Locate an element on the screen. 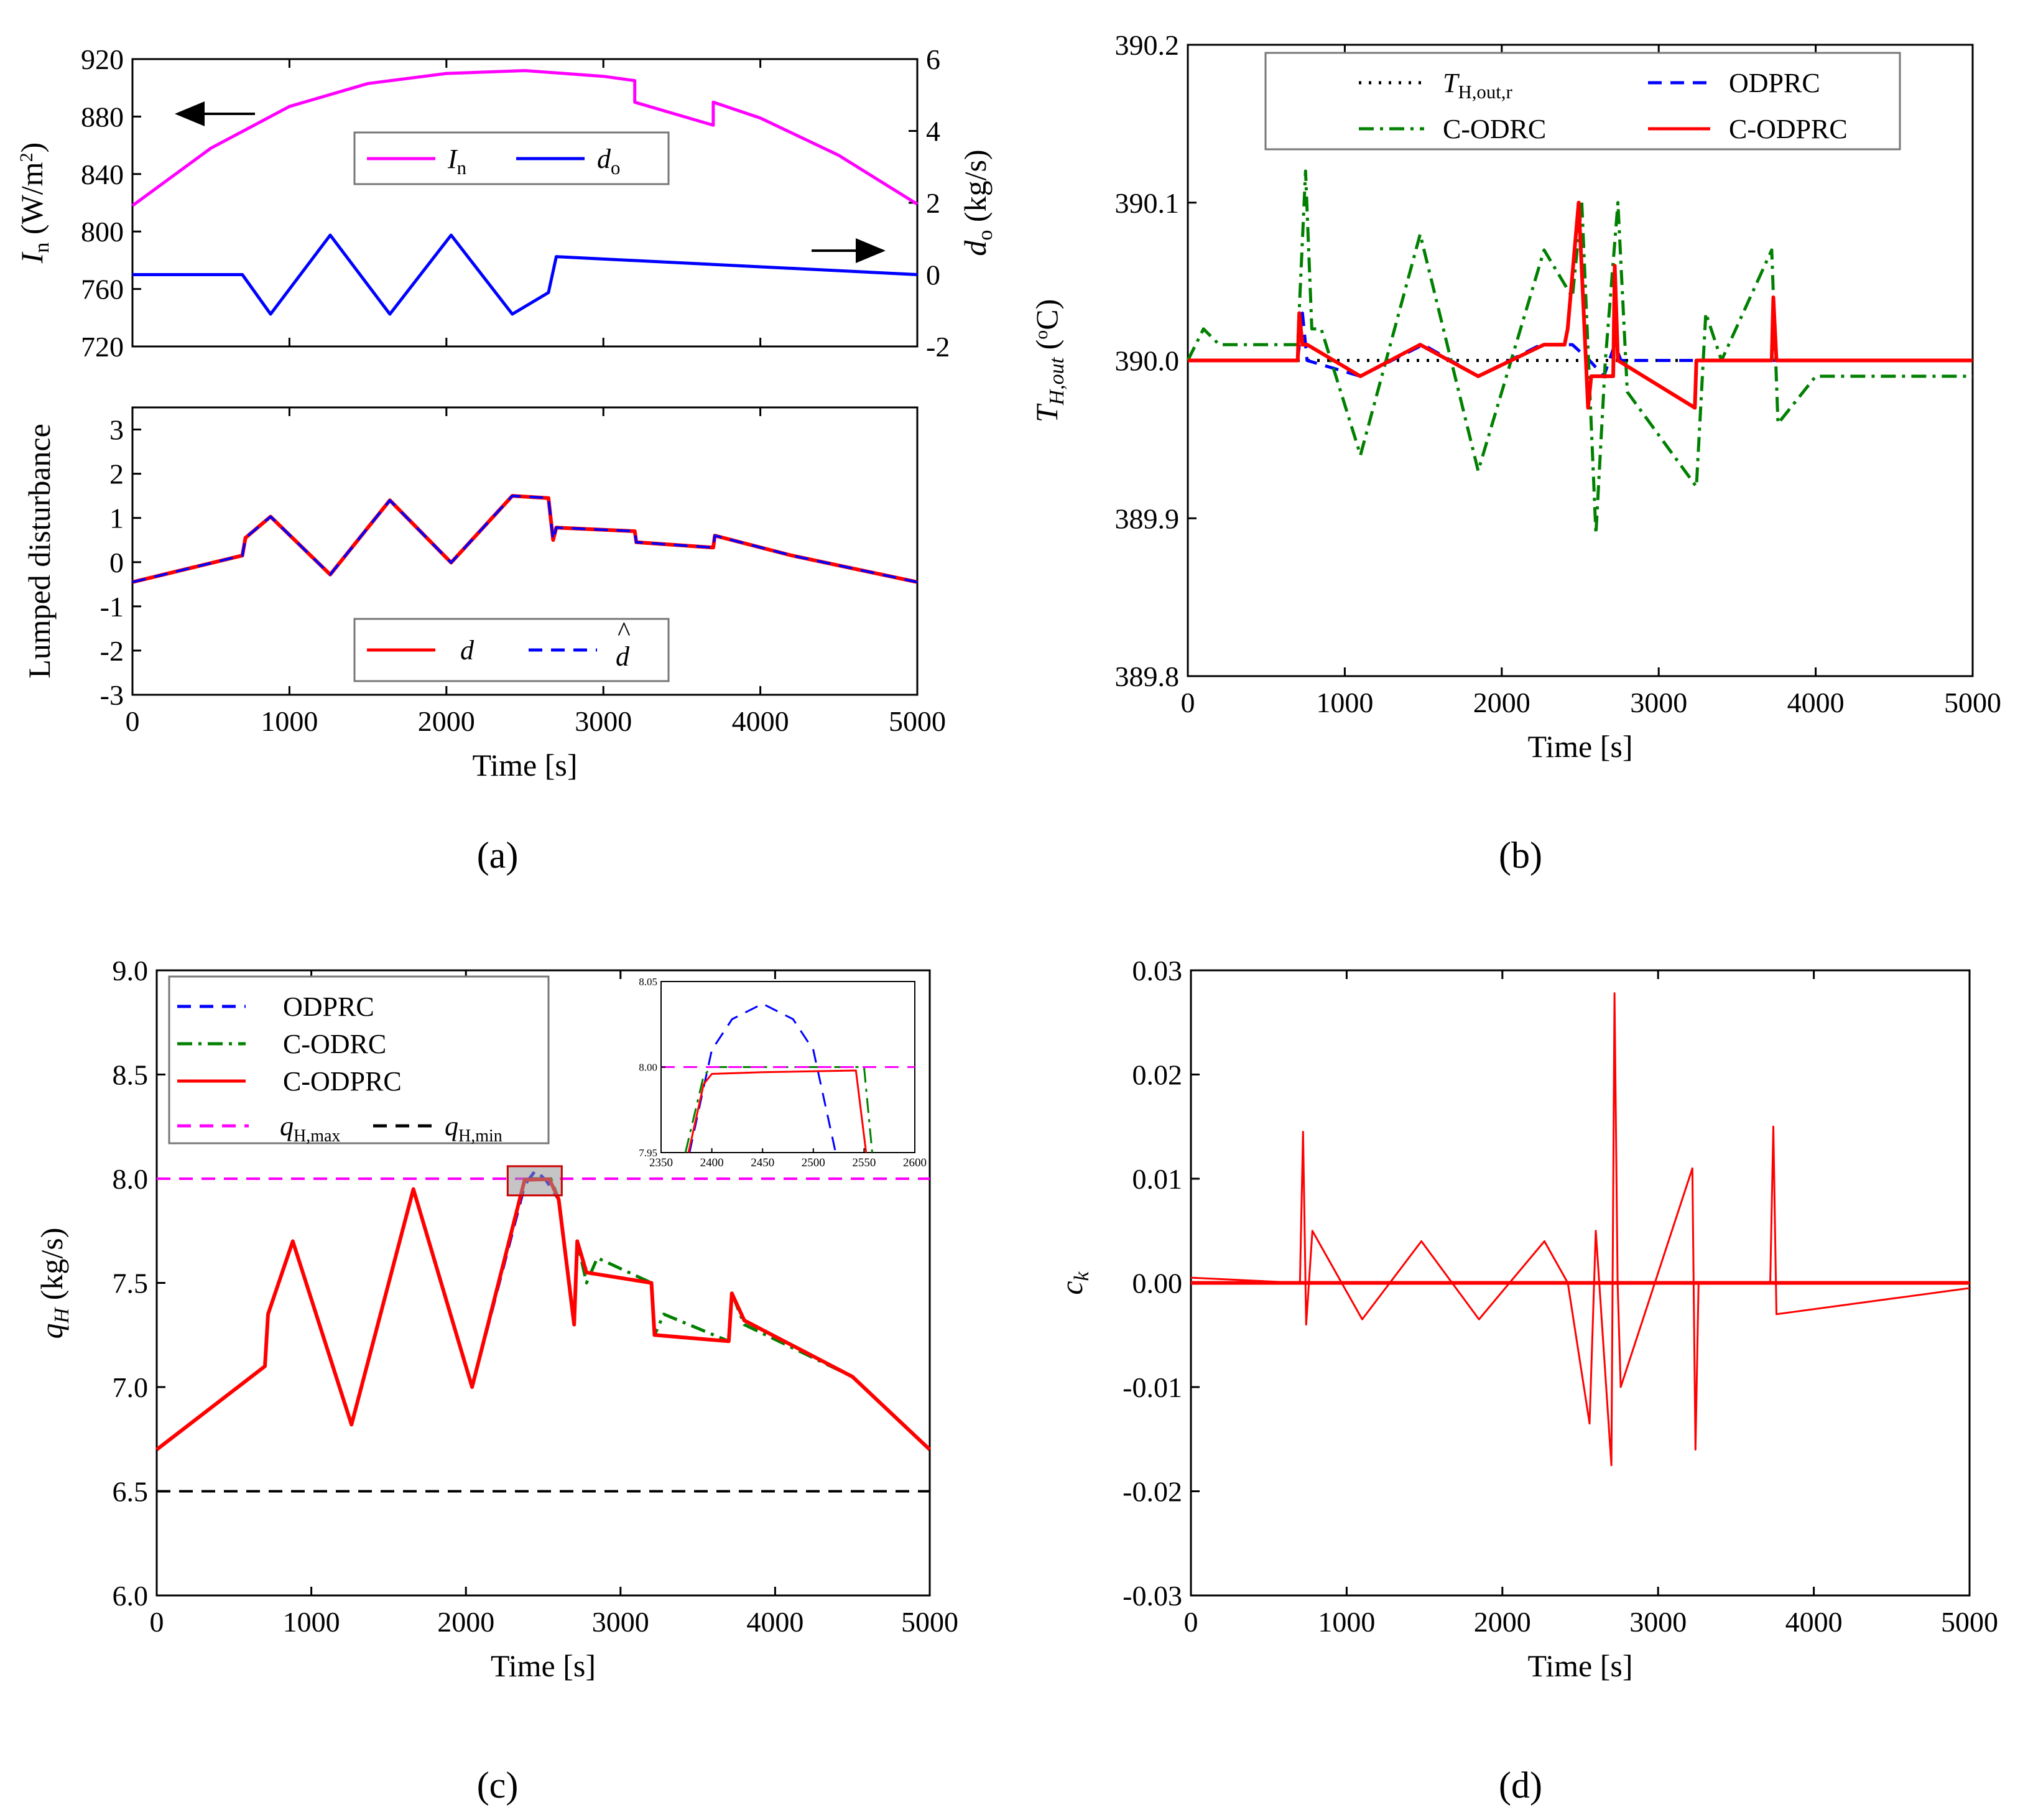 This screenshot has width=2028, height=1820. y-tick-label: 0 is located at coordinates (933, 275).